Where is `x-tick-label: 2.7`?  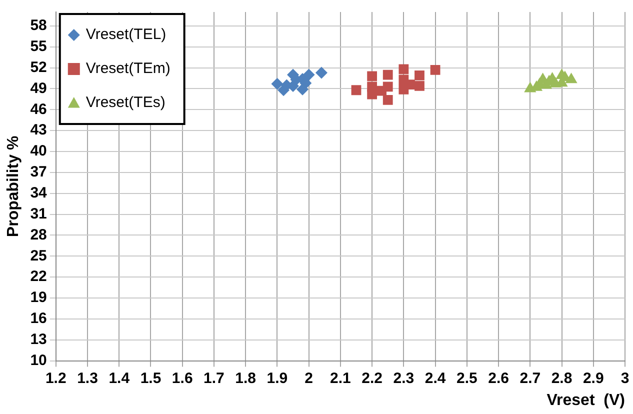
x-tick-label: 2.7 is located at coordinates (530, 378).